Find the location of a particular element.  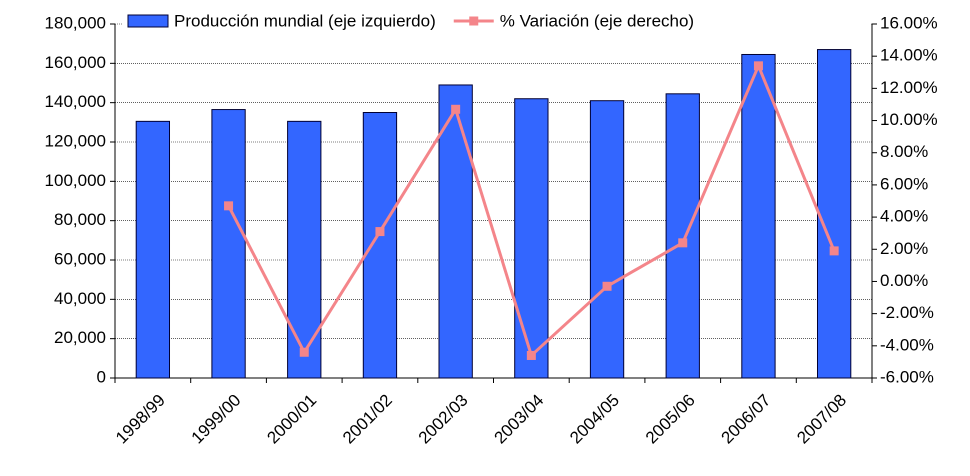

y-tick-label: 100,000 is located at coordinates (75, 180).